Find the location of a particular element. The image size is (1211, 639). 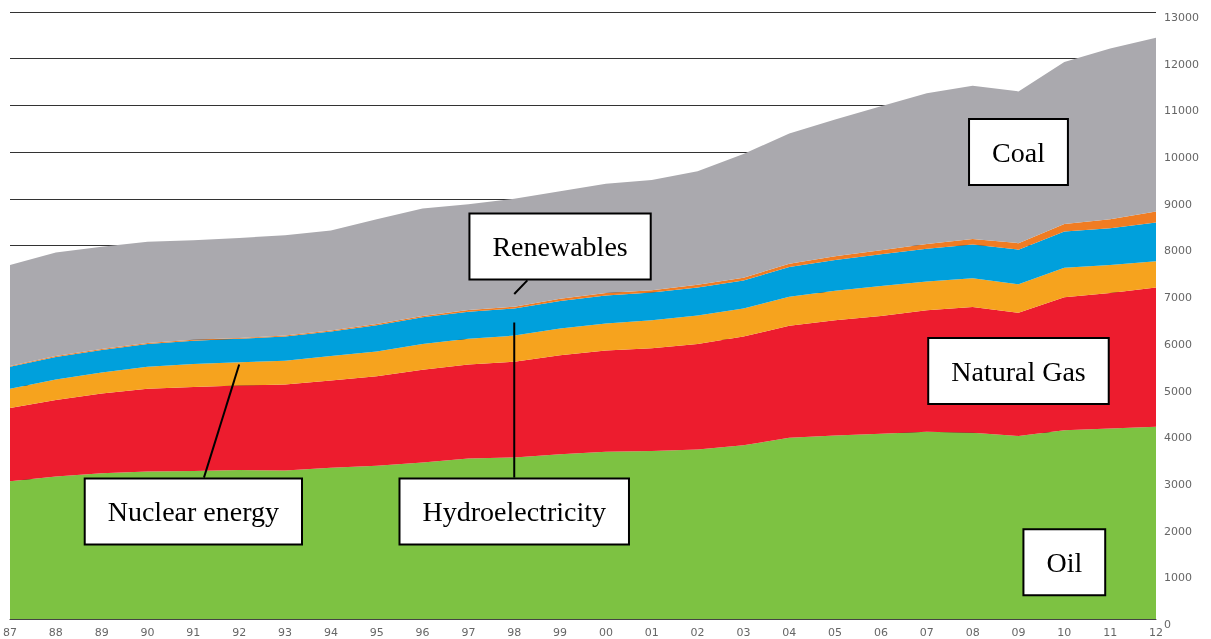

y-tick-label: 8000 is located at coordinates (1178, 251).